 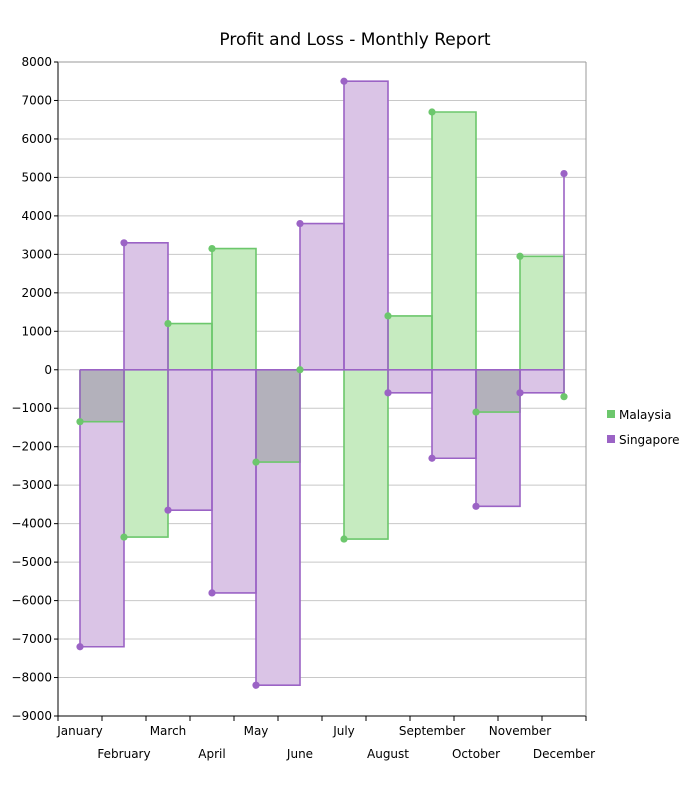 I want to click on x-tick-label: June, so click(x=299, y=754).